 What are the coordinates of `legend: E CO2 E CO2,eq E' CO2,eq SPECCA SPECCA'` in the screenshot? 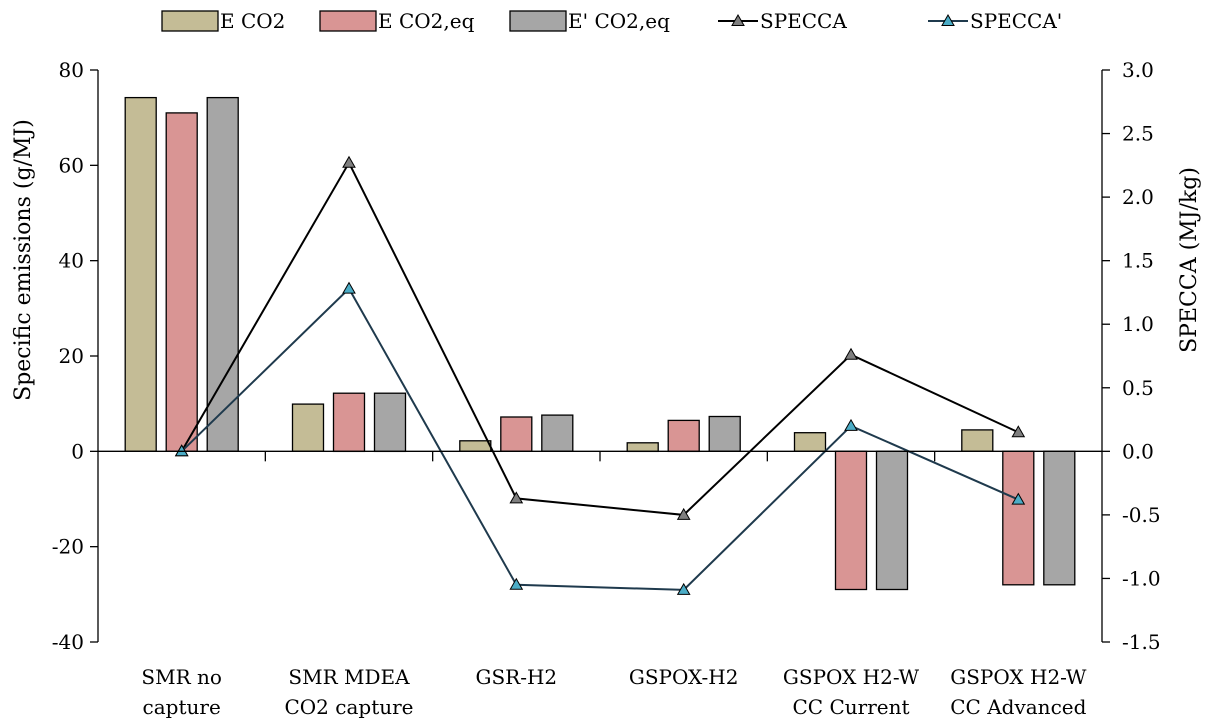 It's located at (611, 21).